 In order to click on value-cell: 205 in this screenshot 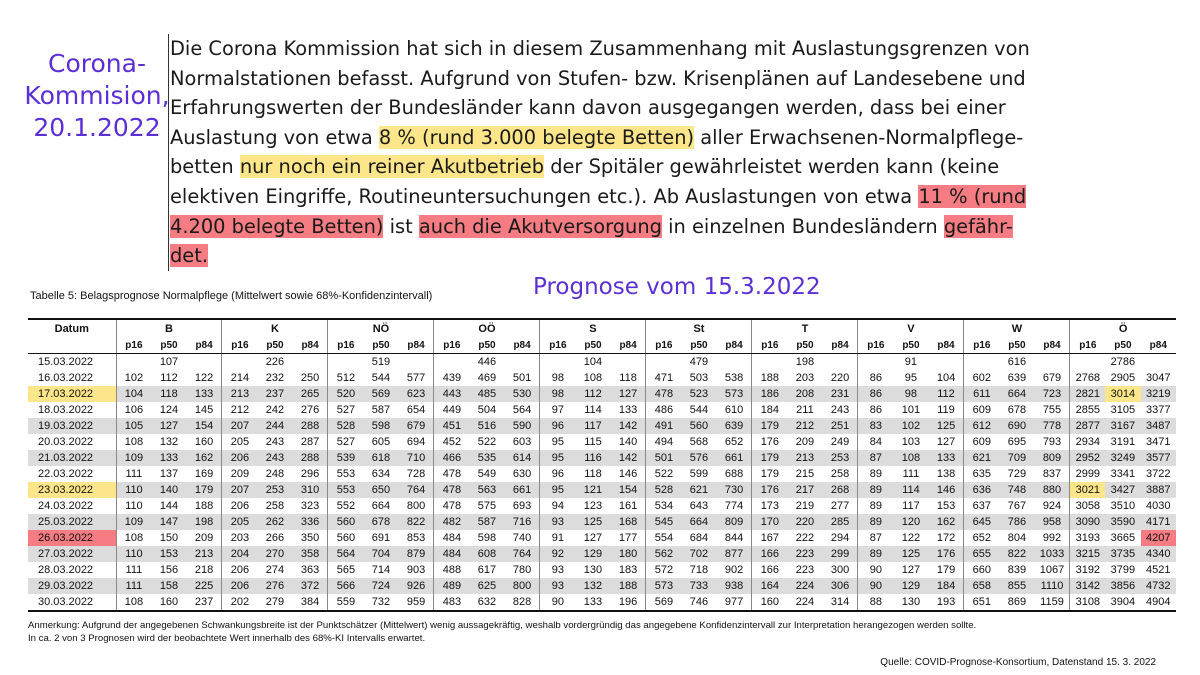, I will do `click(239, 522)`.